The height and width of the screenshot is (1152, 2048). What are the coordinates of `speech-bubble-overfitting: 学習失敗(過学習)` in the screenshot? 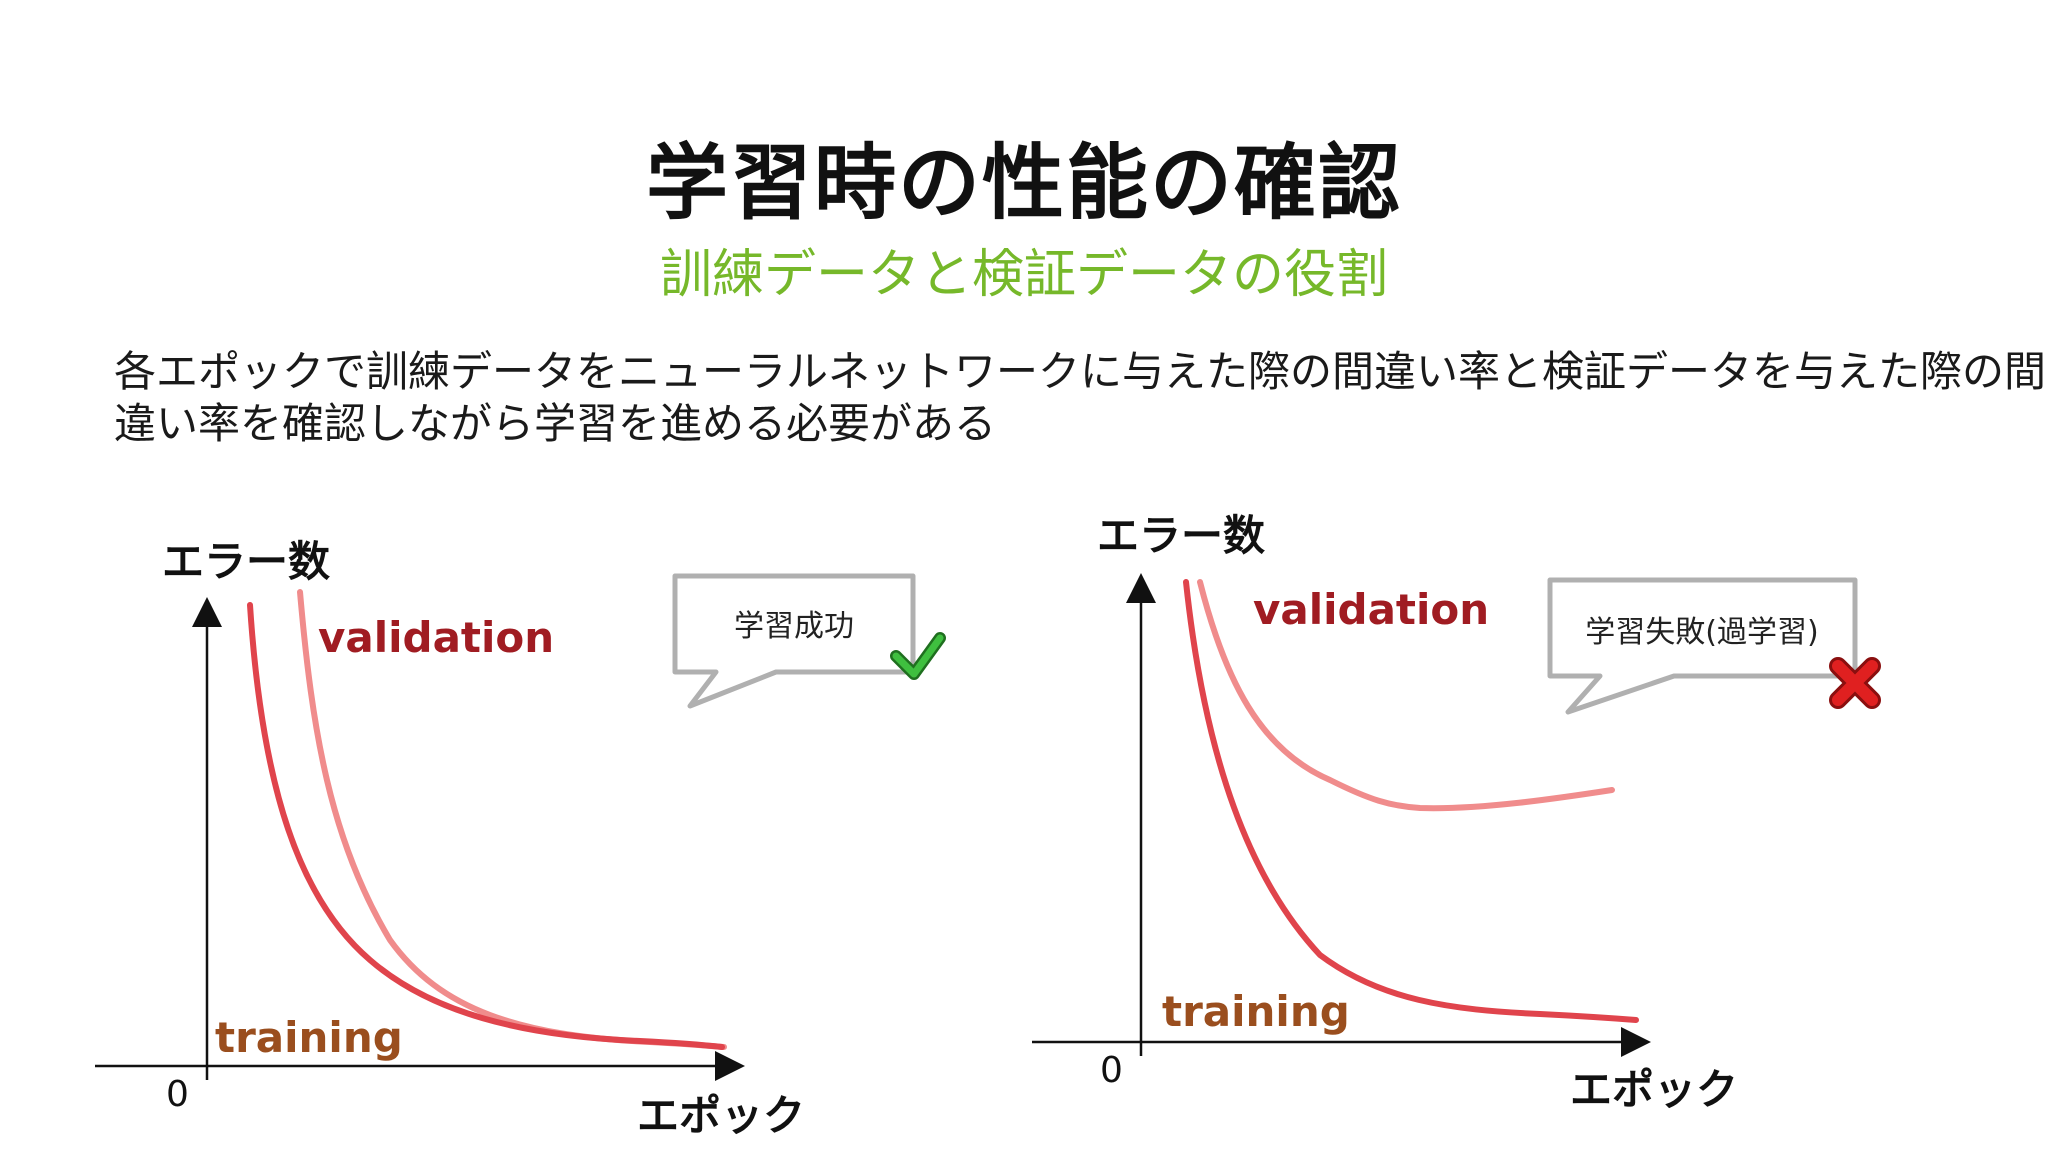 It's located at (1702, 646).